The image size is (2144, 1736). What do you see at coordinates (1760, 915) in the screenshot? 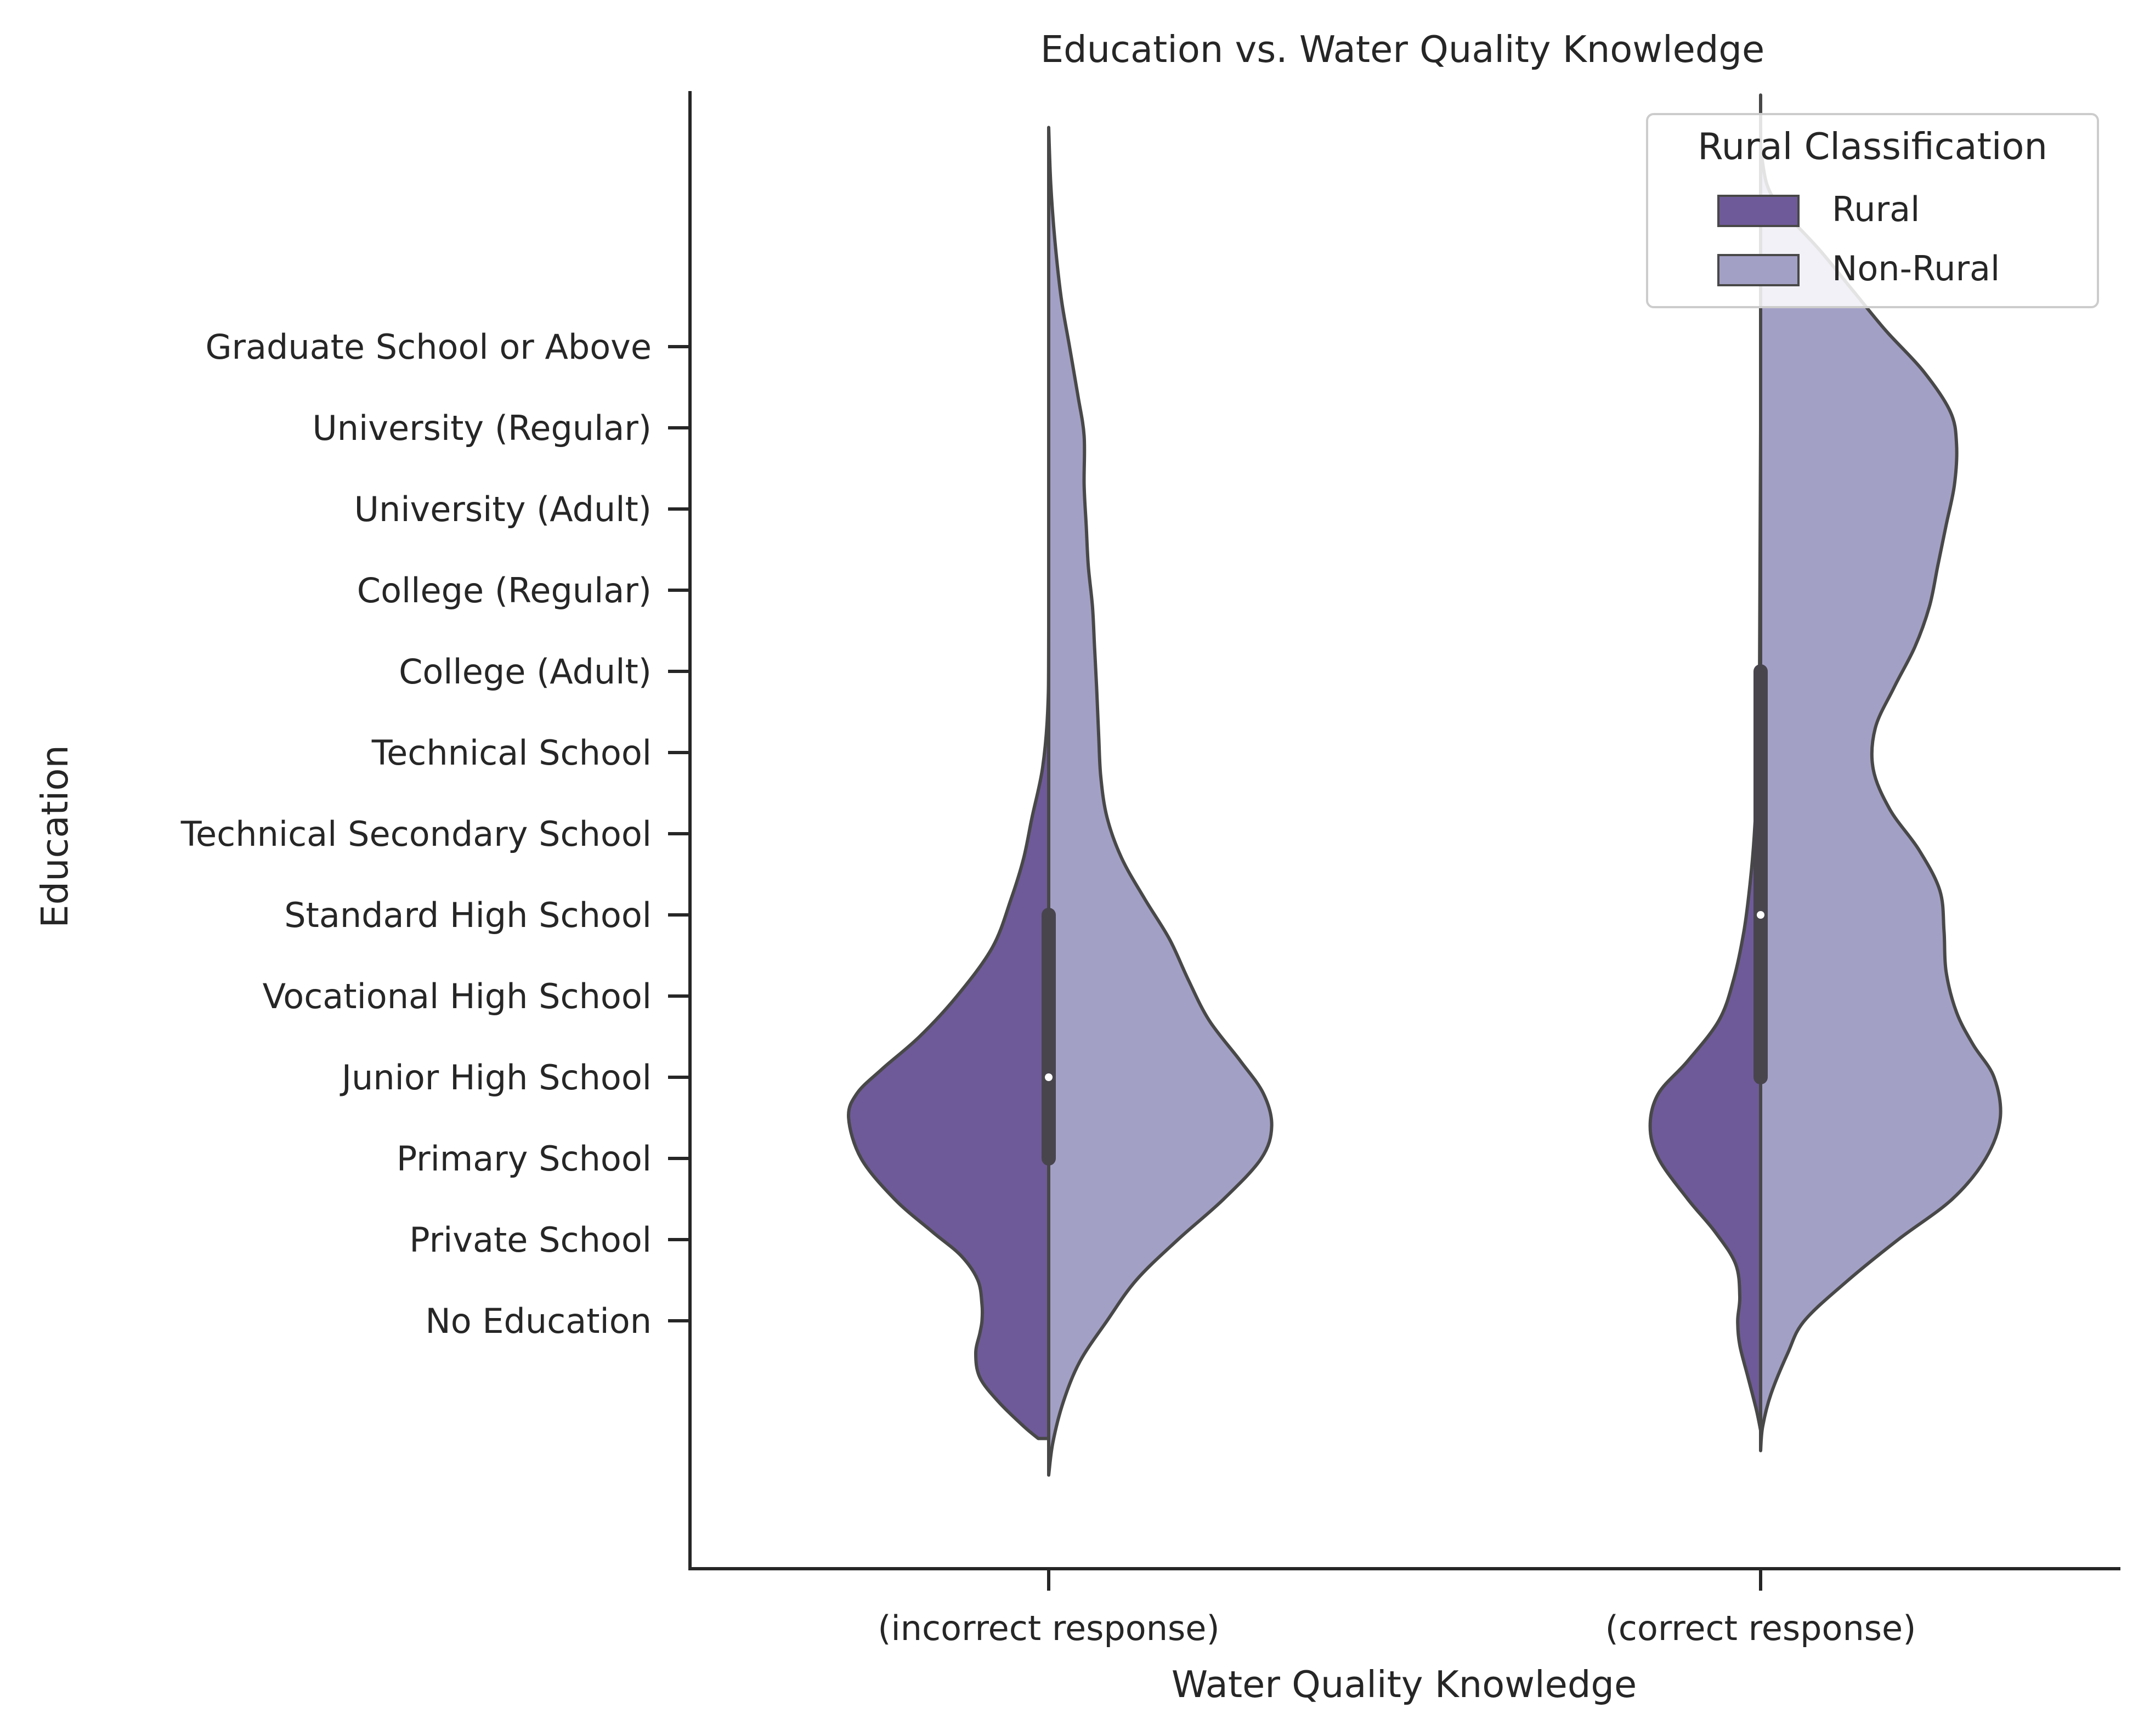
I see `median-marker-correct` at bounding box center [1760, 915].